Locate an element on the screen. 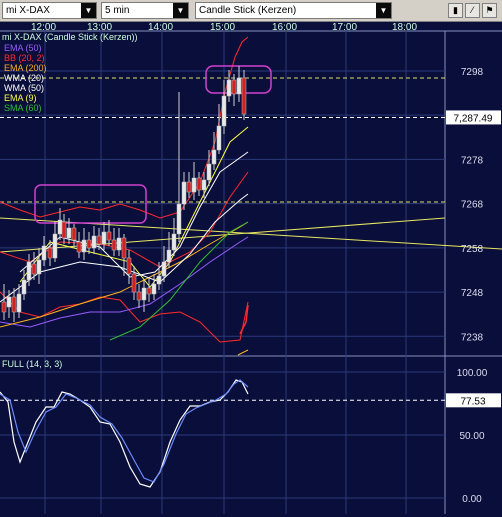  stoch-k-line is located at coordinates (124, 433).